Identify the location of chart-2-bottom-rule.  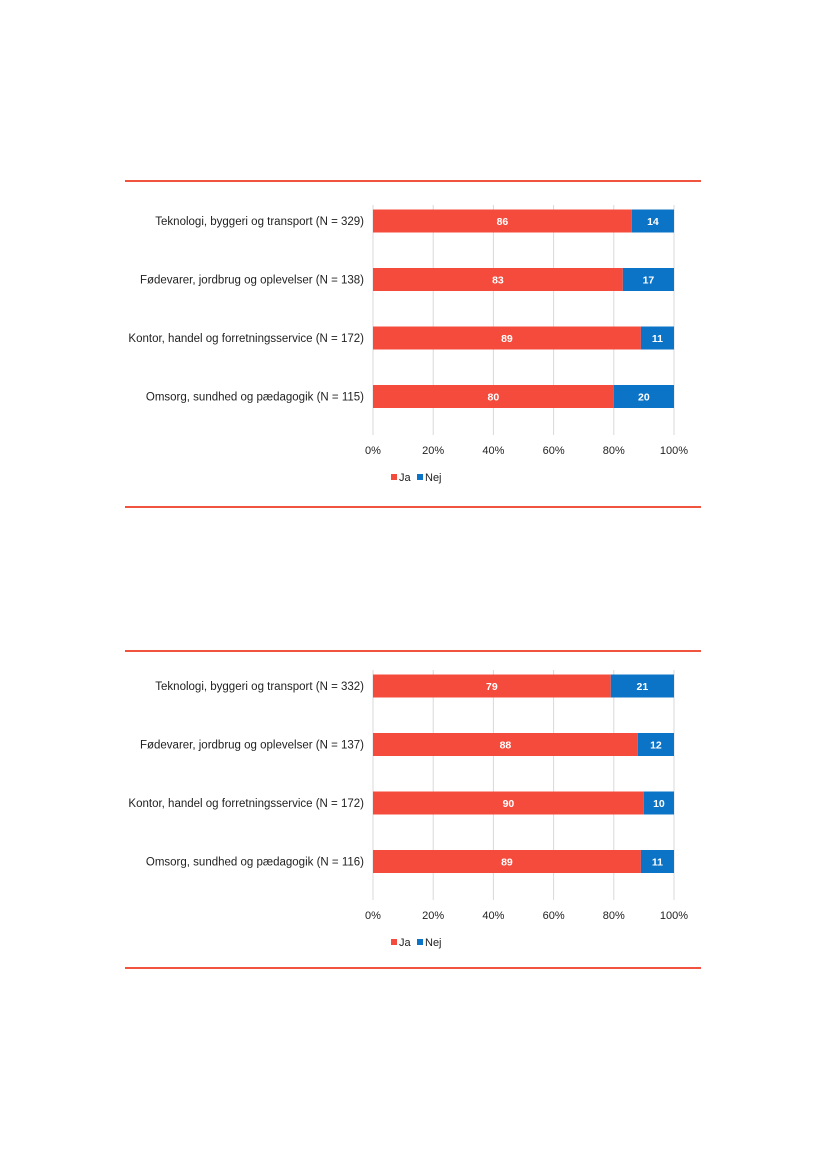
(413, 968).